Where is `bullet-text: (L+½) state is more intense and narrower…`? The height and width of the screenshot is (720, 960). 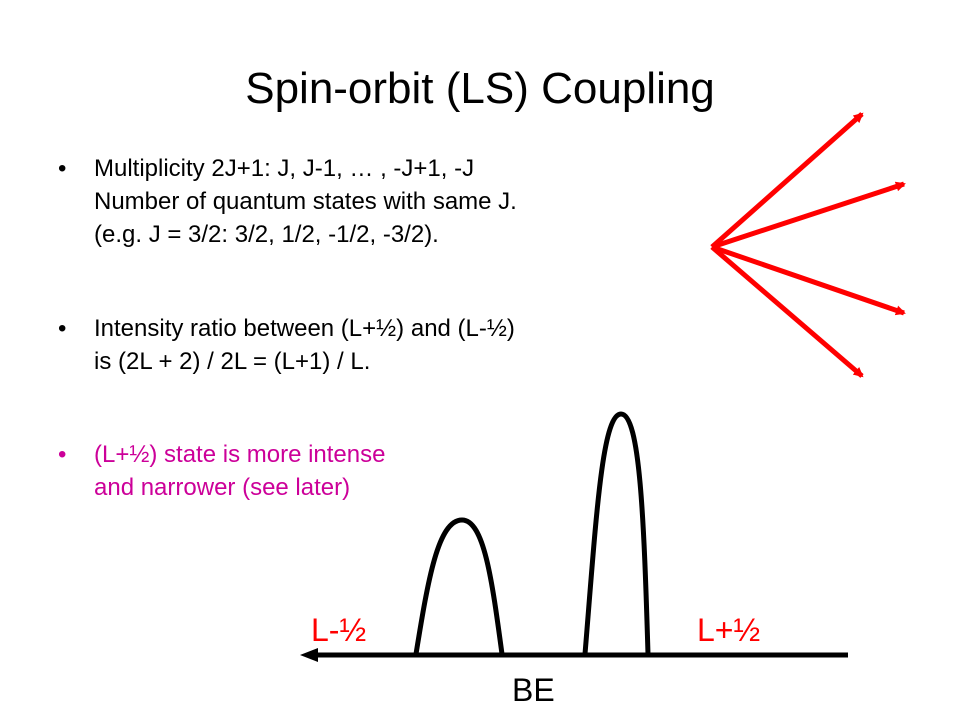 bullet-text: (L+½) state is more intense and narrower… is located at coordinates (239, 471).